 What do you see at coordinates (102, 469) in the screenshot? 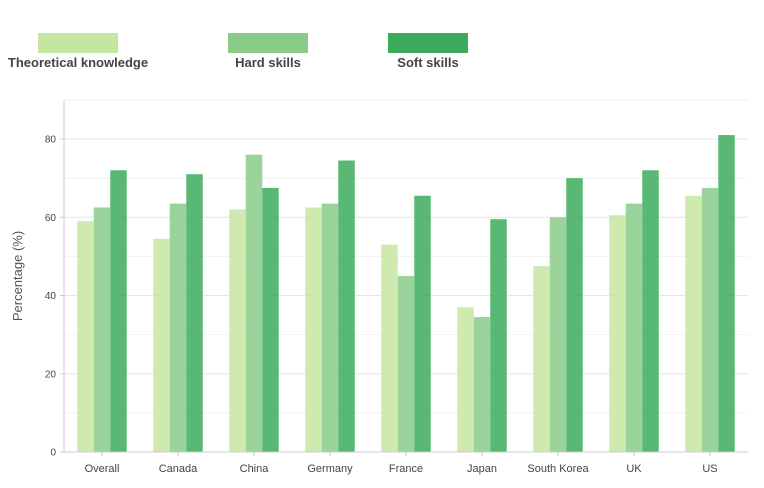
I see `x-tick-label: Overall` at bounding box center [102, 469].